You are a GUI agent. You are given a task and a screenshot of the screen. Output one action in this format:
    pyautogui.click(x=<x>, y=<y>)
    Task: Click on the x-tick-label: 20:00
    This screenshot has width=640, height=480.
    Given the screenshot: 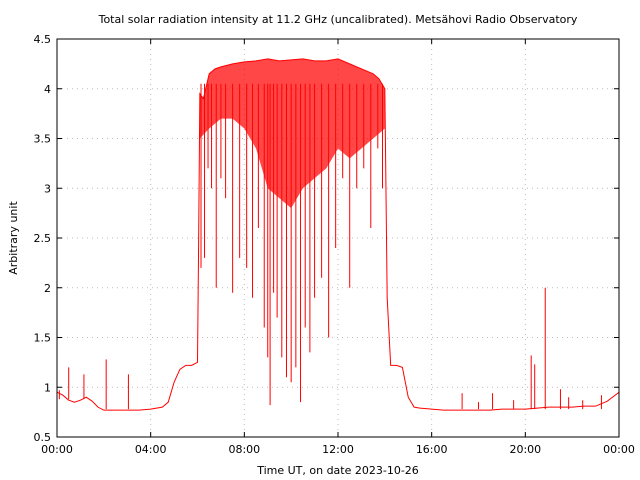 What is the action you would take?
    pyautogui.click(x=525, y=449)
    